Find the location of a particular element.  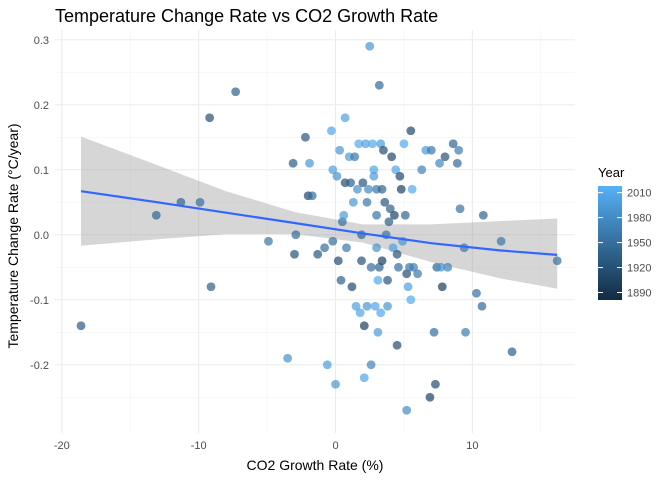

y-tick-label: 0.1 is located at coordinates (41, 171).